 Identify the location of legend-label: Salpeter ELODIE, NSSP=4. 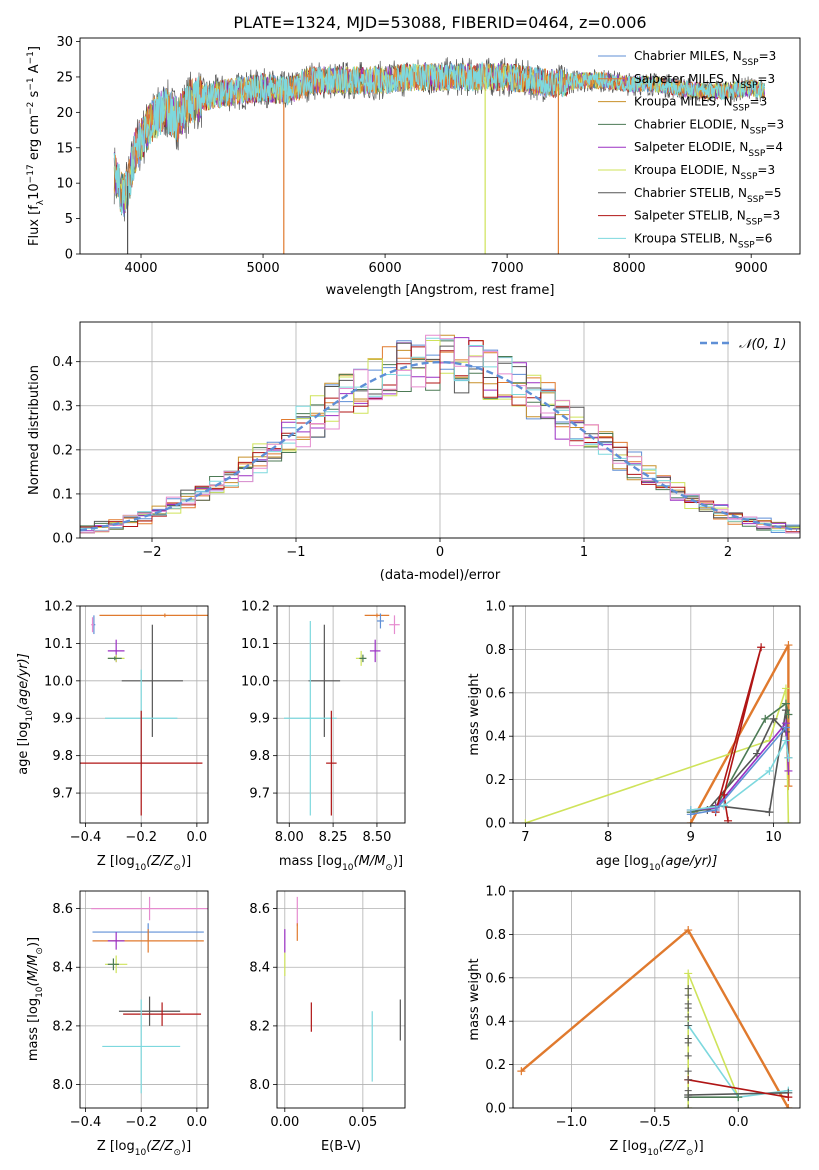
(708, 149).